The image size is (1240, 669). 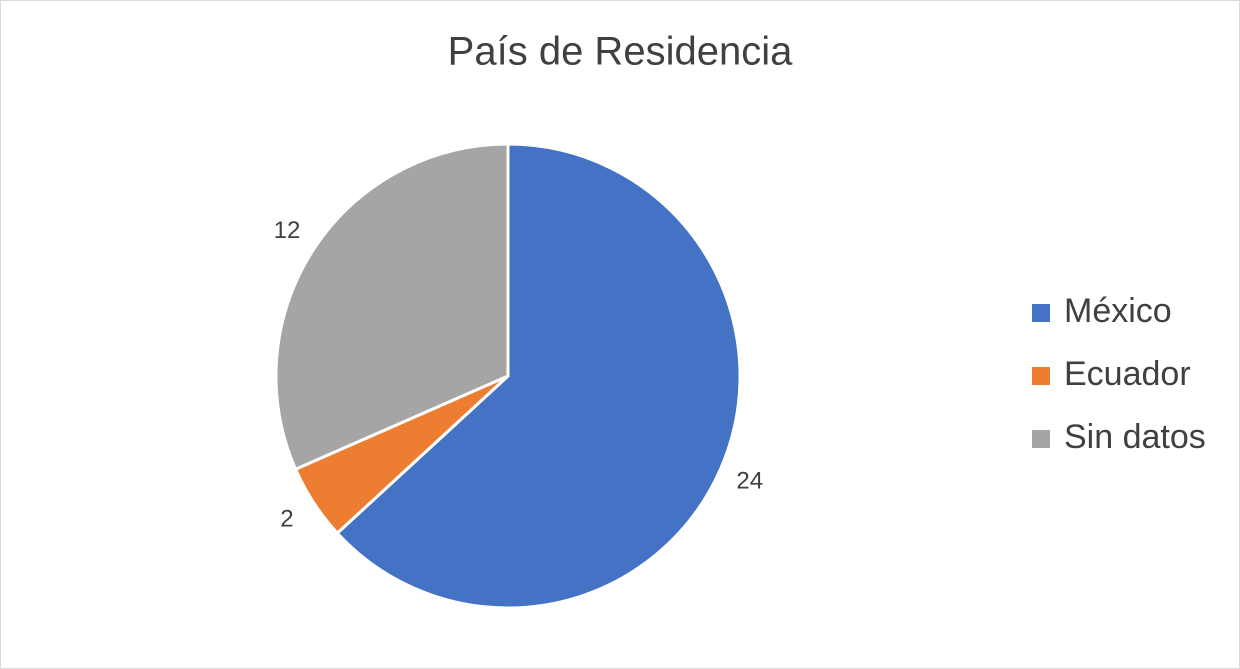 I want to click on data-label: 12, so click(x=287, y=230).